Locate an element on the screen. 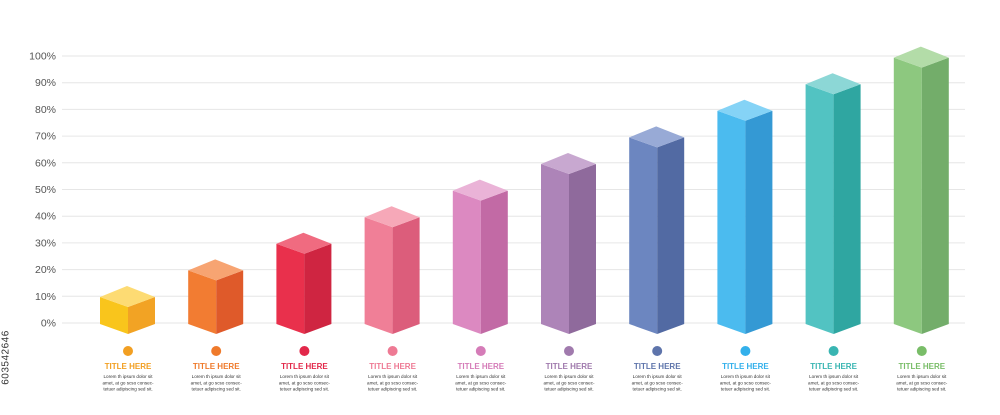 This screenshot has width=1000, height=415. y-tick-label: 70% is located at coordinates (45, 137).